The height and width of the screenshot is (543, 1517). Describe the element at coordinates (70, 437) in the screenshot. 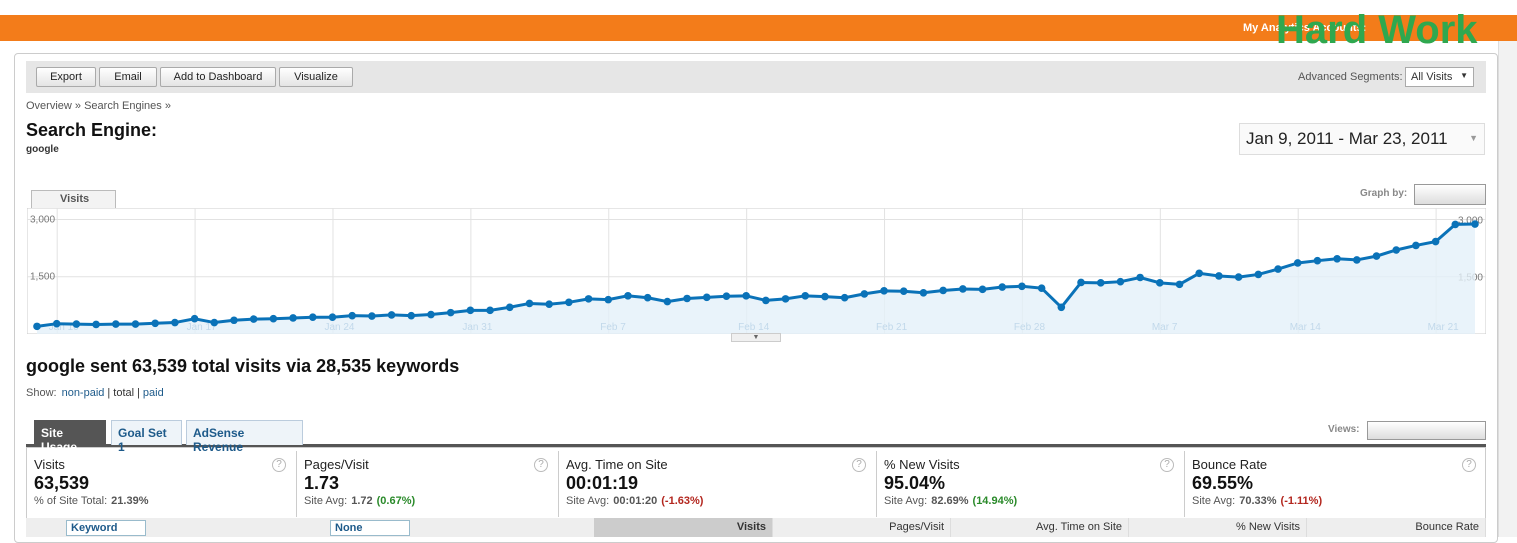

I see `tab: Site Usage` at that location.